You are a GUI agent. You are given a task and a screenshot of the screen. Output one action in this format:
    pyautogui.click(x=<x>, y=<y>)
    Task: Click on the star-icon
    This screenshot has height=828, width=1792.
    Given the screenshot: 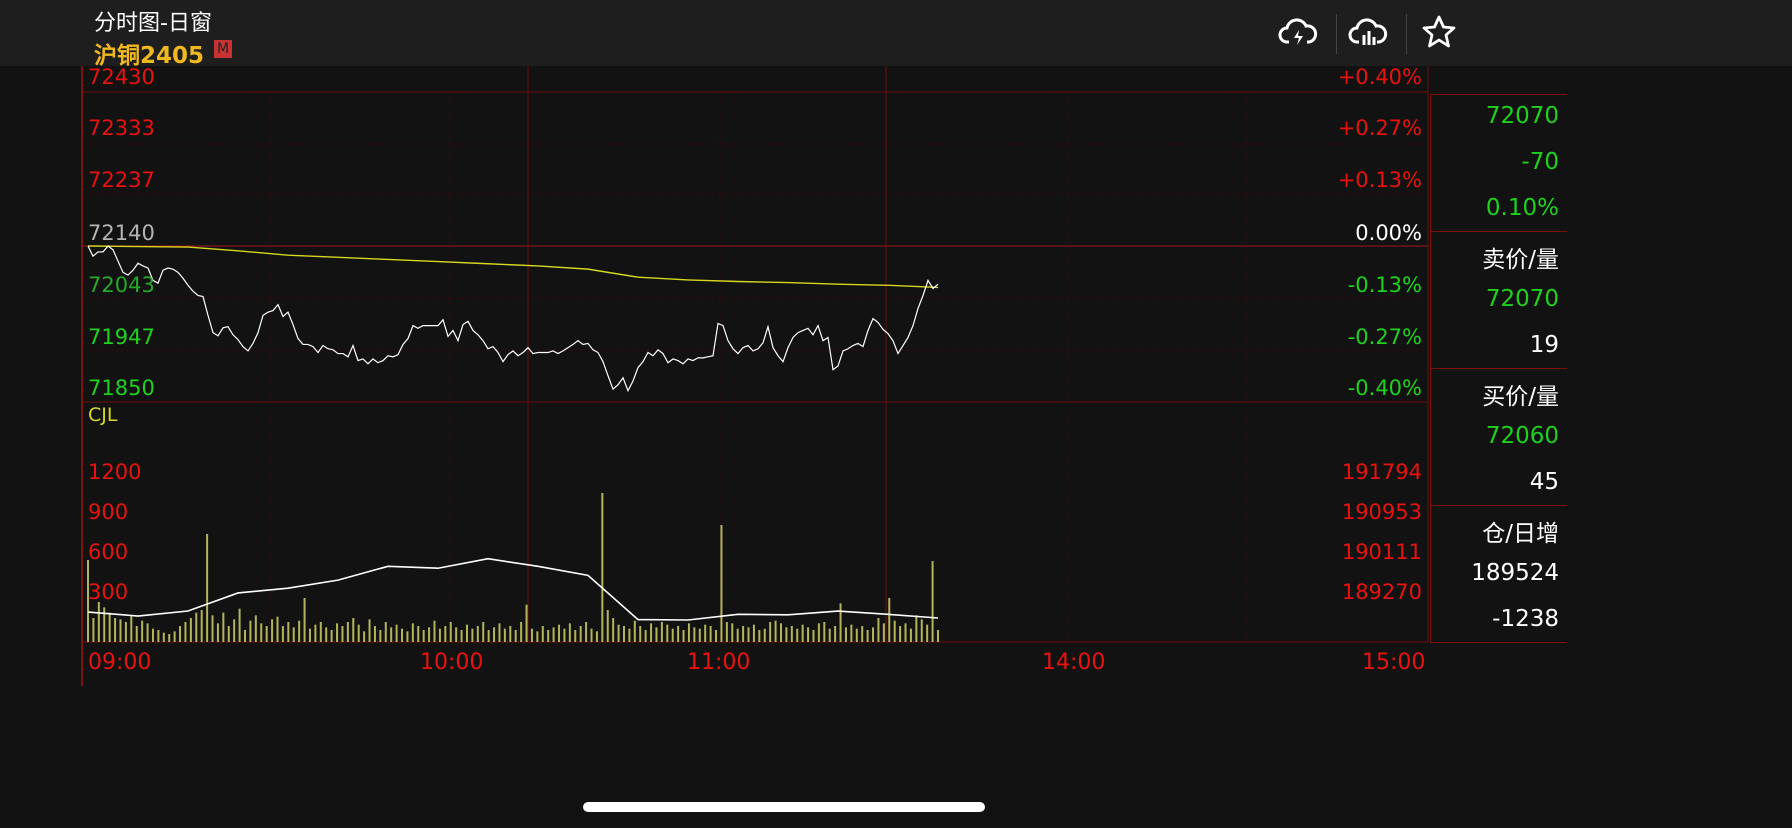 What is the action you would take?
    pyautogui.click(x=1439, y=32)
    